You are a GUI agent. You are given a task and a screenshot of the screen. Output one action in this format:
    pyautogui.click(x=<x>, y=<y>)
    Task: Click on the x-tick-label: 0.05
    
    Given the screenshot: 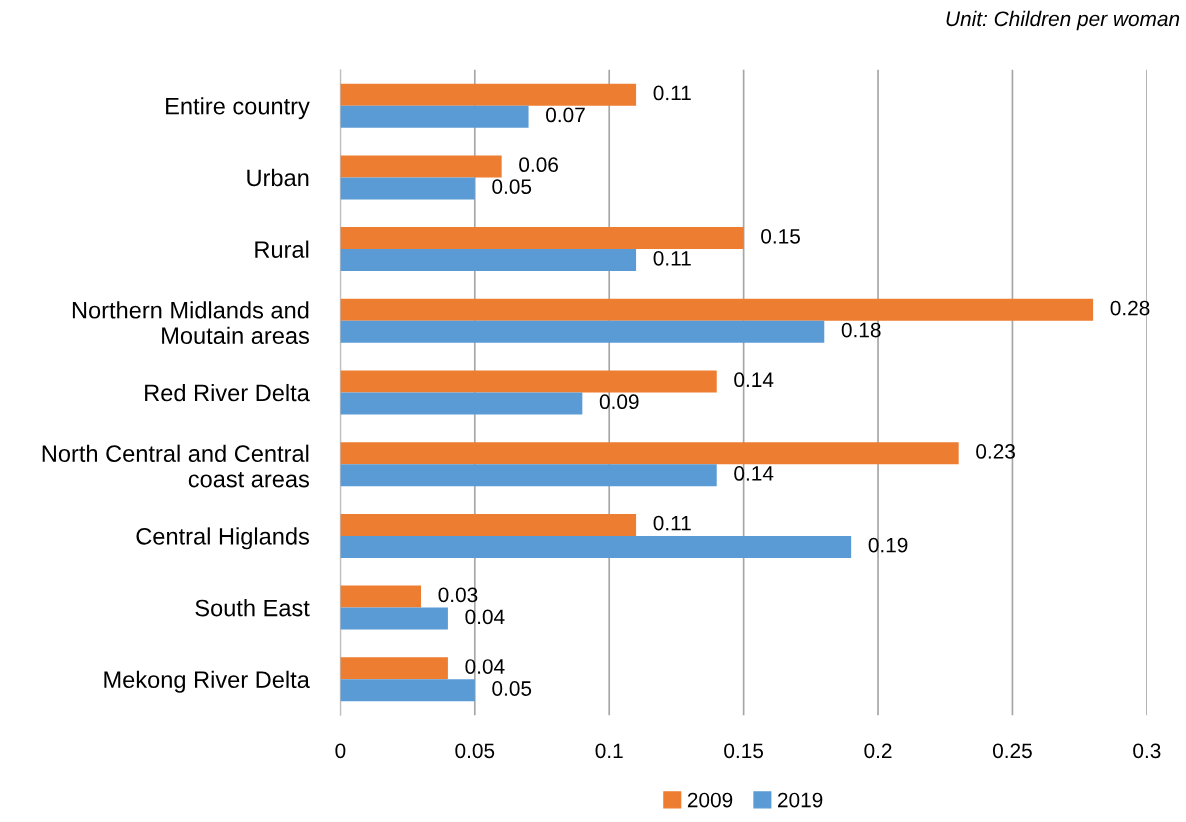 What is the action you would take?
    pyautogui.click(x=475, y=751)
    